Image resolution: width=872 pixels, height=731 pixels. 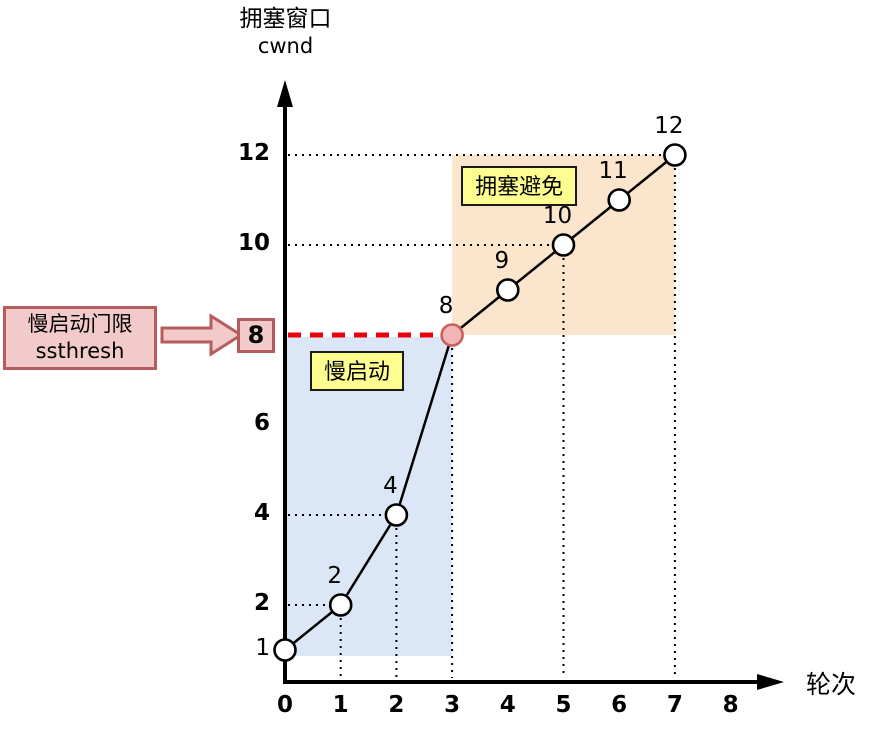 I want to click on y-tick-label-4: 4, so click(x=261, y=513).